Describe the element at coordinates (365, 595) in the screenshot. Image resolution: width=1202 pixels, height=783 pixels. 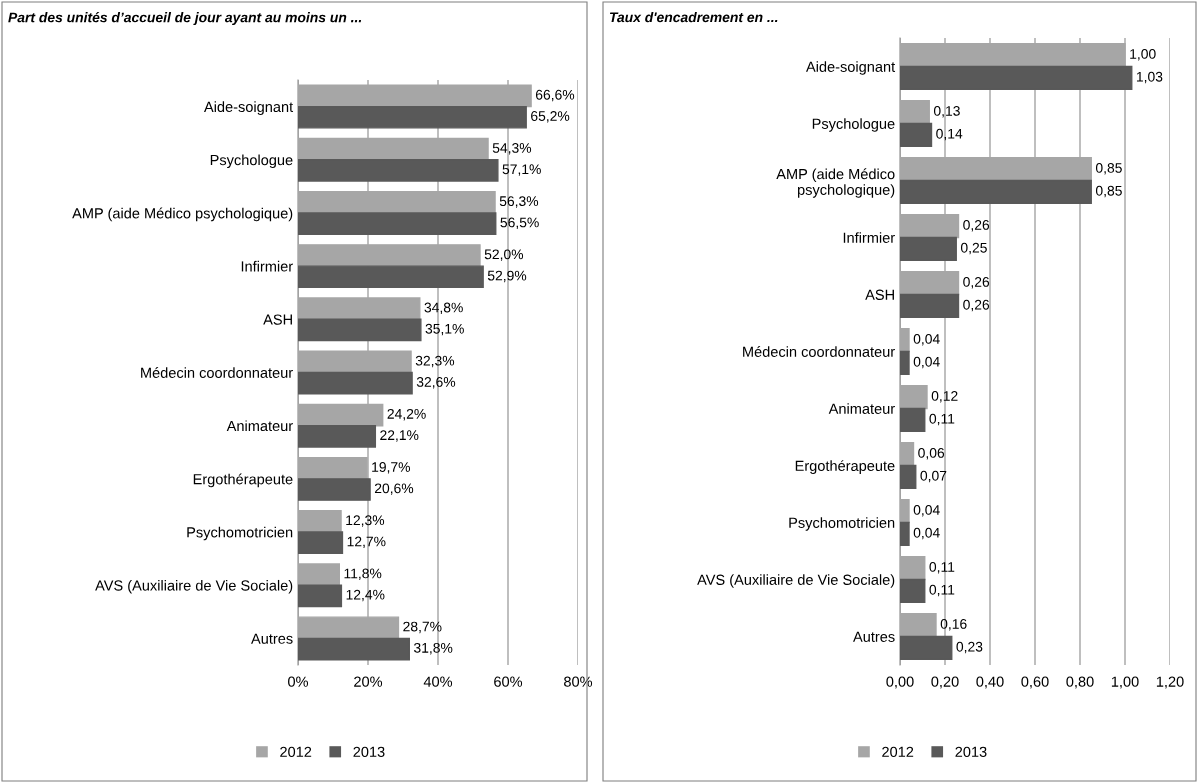
I see `data-label: 12,4%` at that location.